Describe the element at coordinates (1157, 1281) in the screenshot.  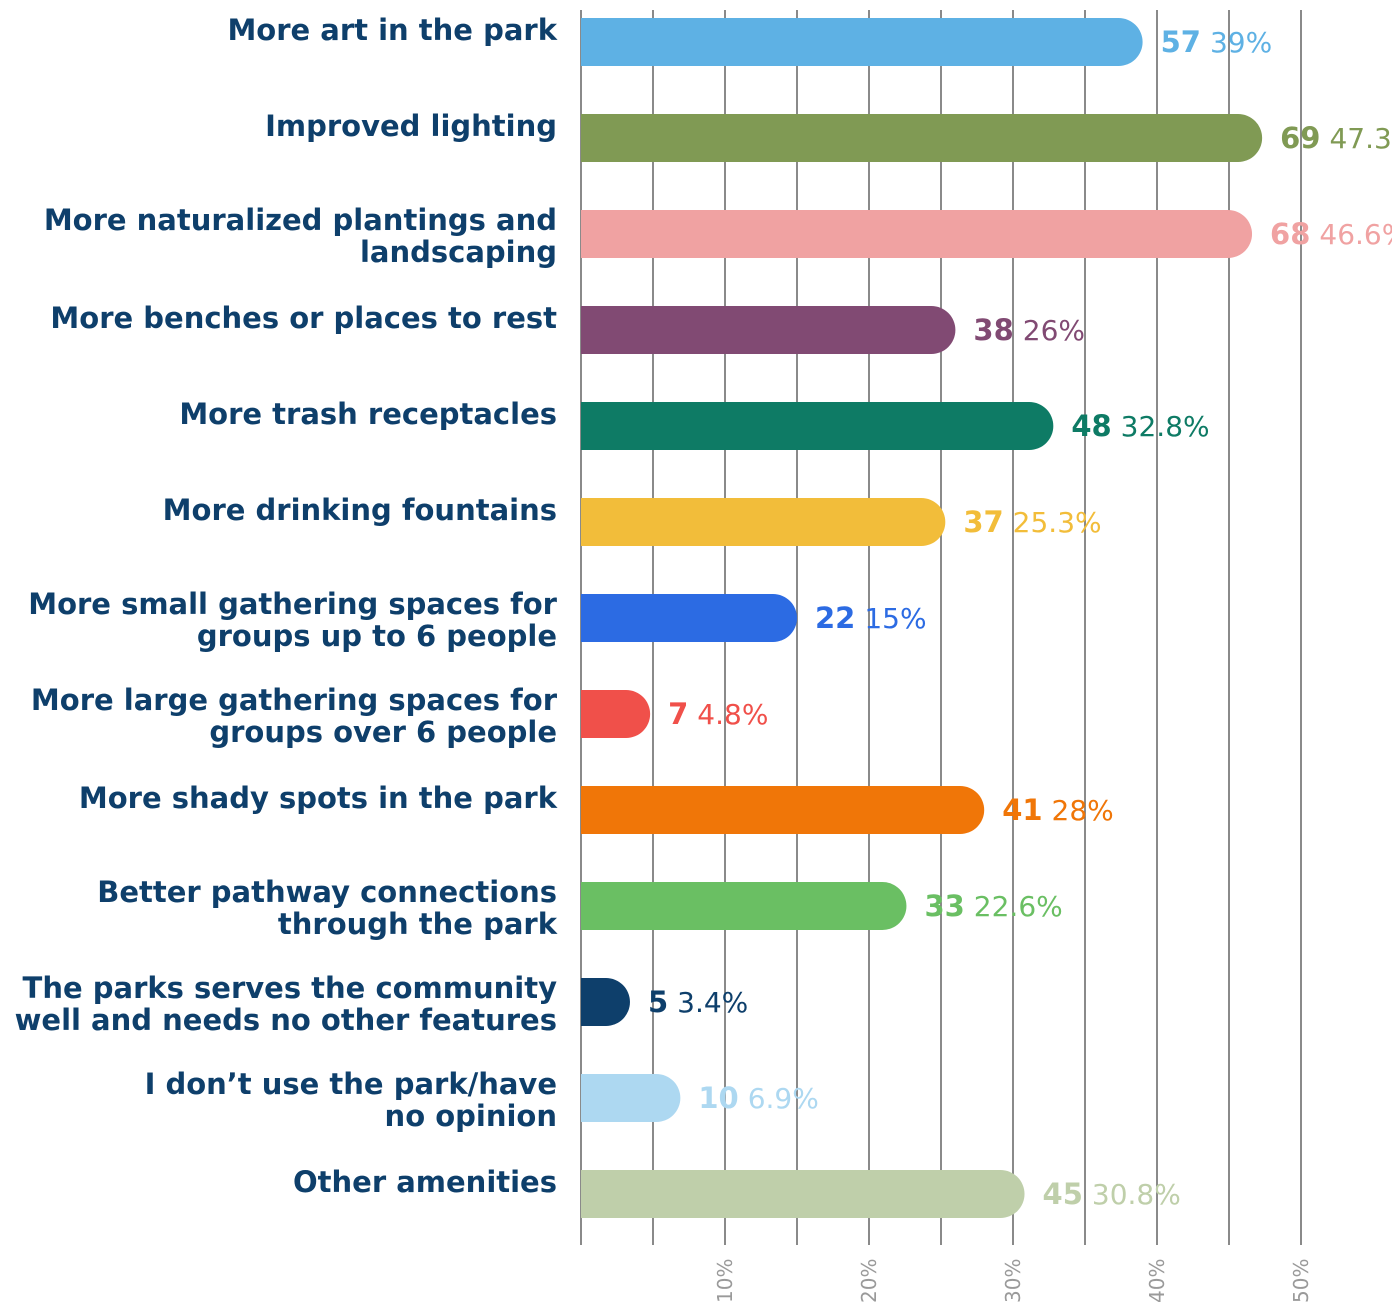
I see `x-tick-label-40: 40%` at that location.